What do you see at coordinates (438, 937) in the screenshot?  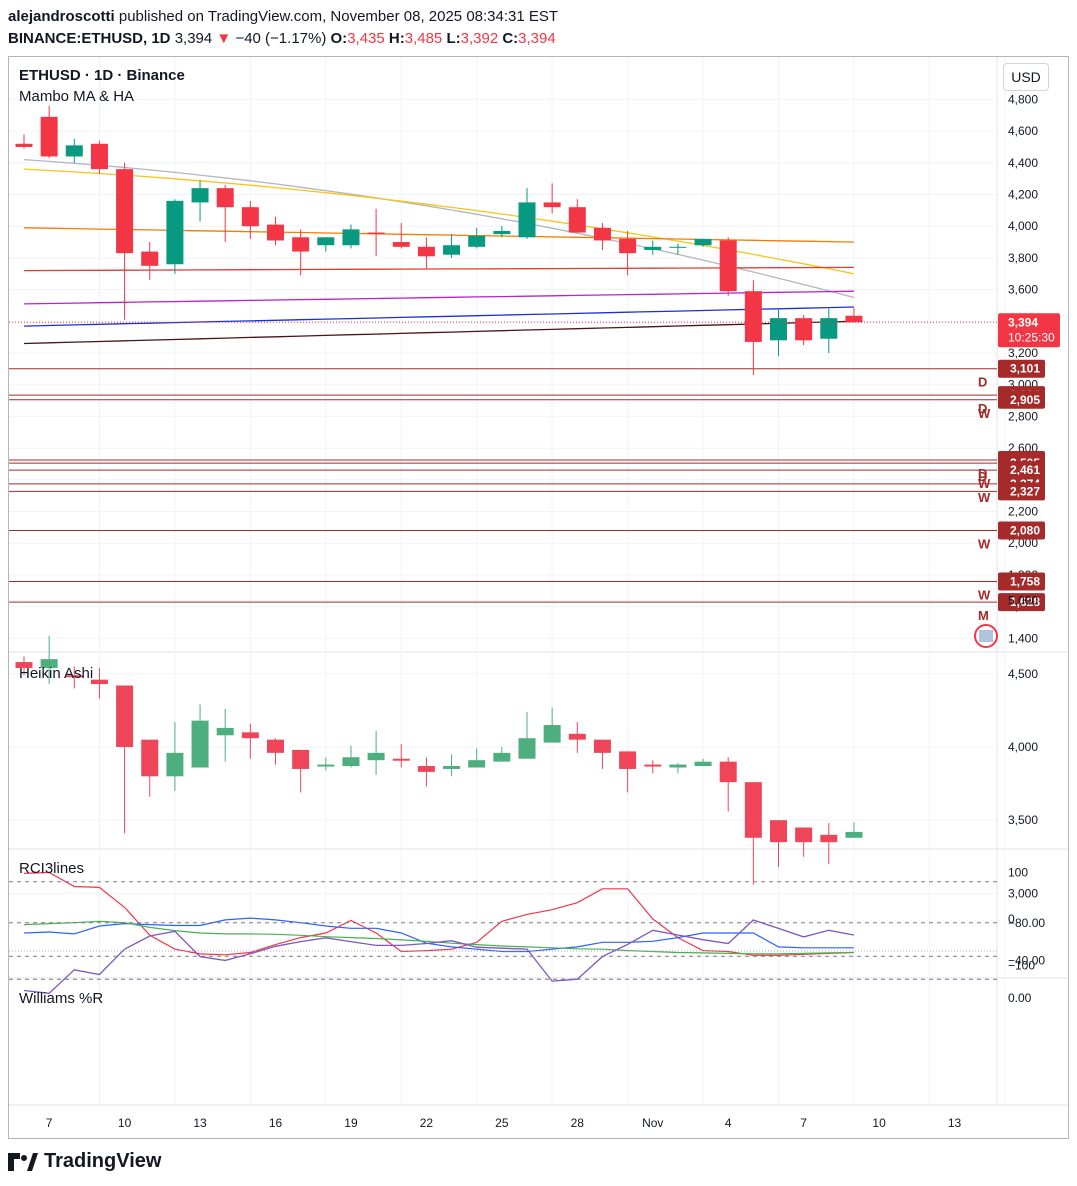 I see `rci-line-long` at bounding box center [438, 937].